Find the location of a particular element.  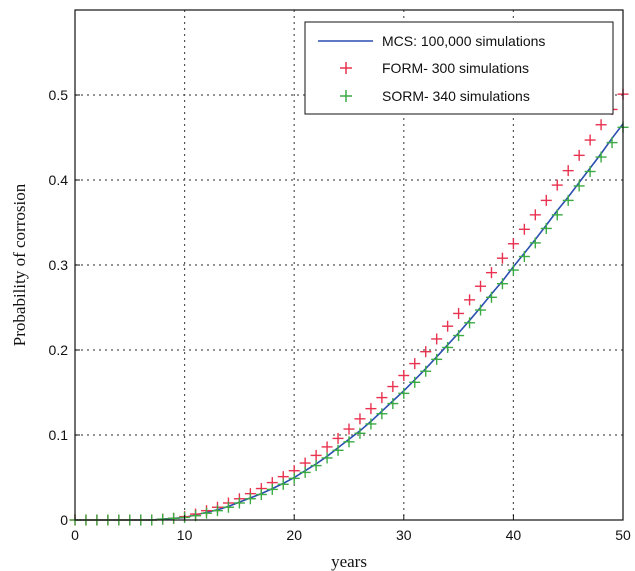

x-tick-label: 0 is located at coordinates (75, 535).